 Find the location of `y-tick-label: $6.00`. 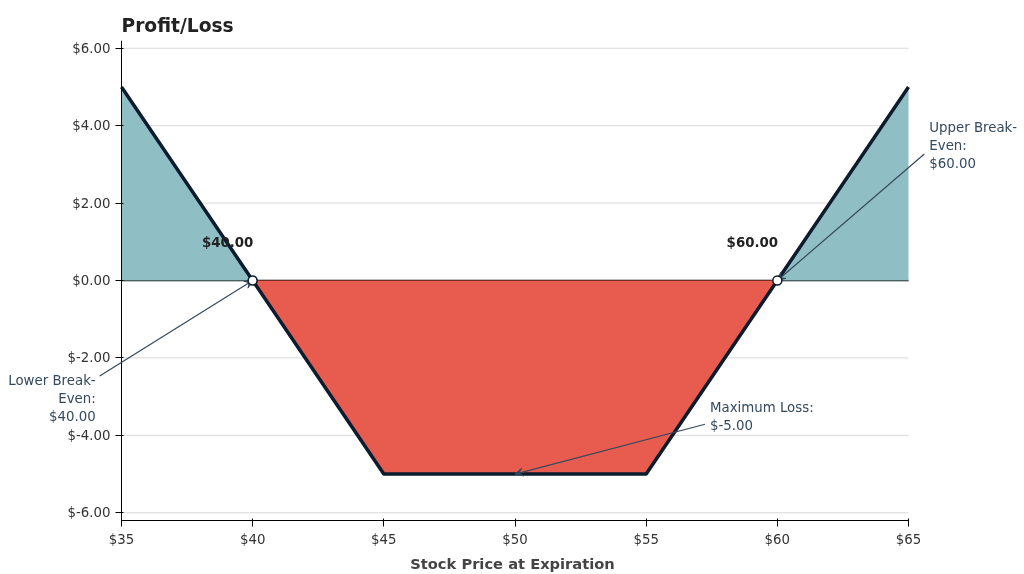

y-tick-label: $6.00 is located at coordinates (91, 48).